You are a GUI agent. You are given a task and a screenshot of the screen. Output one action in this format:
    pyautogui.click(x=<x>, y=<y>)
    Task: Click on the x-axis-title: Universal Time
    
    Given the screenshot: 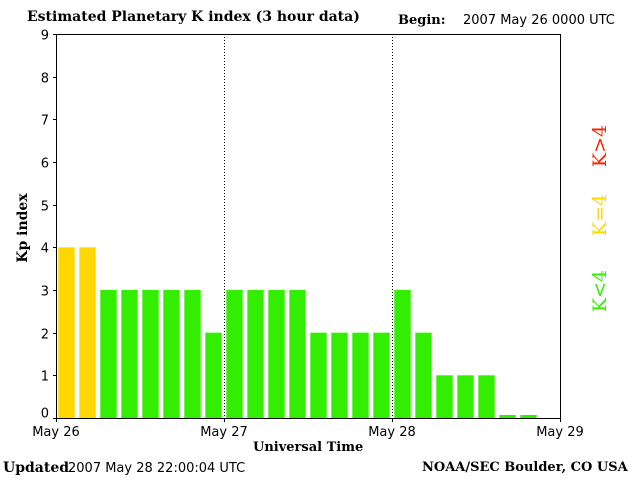 What is the action you would take?
    pyautogui.click(x=308, y=447)
    